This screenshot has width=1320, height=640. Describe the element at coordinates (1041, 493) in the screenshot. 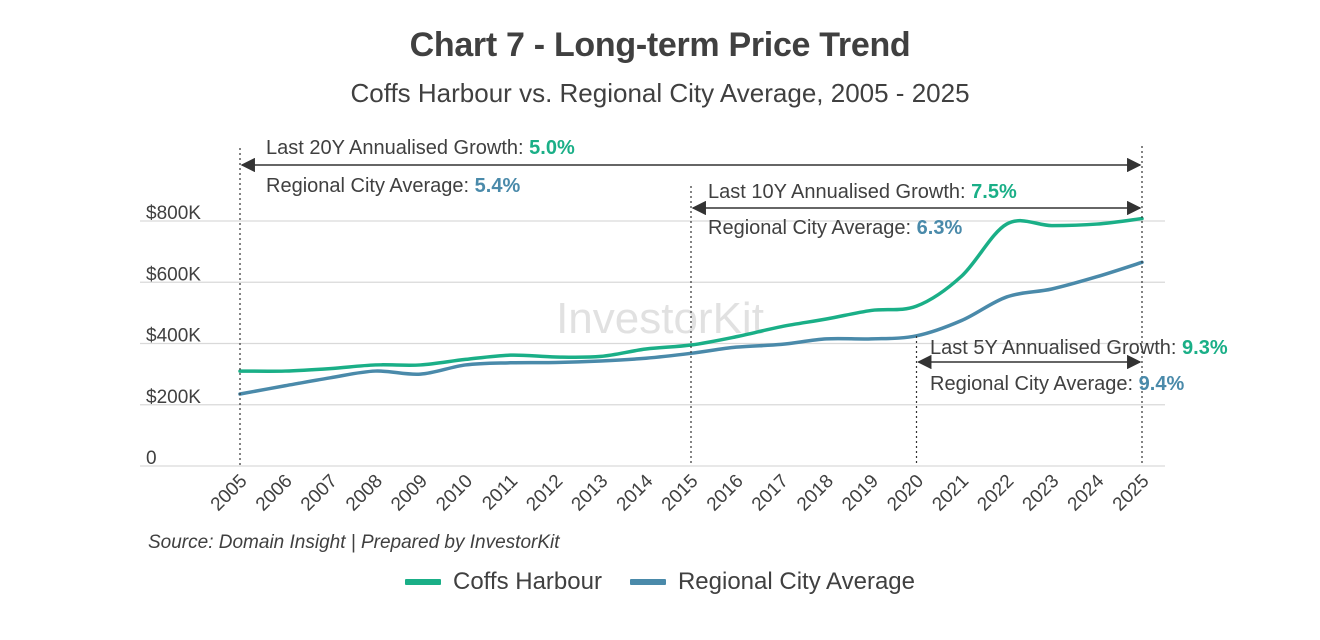

I see `x-tick-label: 2023` at that location.